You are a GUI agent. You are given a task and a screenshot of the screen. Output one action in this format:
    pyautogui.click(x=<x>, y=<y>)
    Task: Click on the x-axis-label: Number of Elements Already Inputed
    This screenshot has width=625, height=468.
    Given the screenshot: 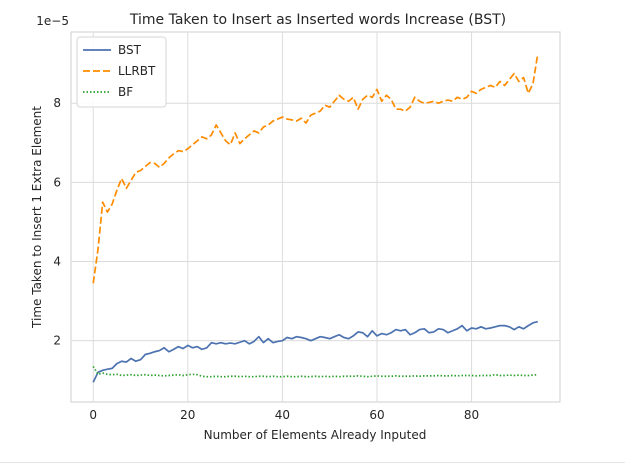 What is the action you would take?
    pyautogui.click(x=315, y=435)
    